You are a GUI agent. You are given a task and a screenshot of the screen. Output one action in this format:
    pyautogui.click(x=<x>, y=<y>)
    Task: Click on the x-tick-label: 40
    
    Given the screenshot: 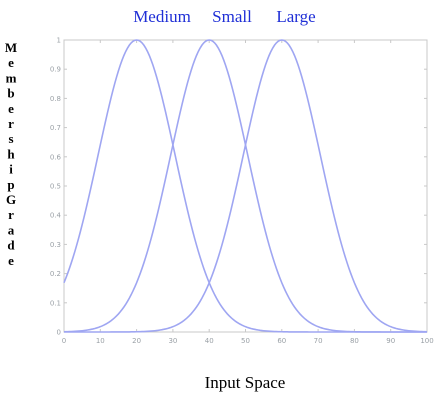 What is the action you would take?
    pyautogui.click(x=209, y=341)
    